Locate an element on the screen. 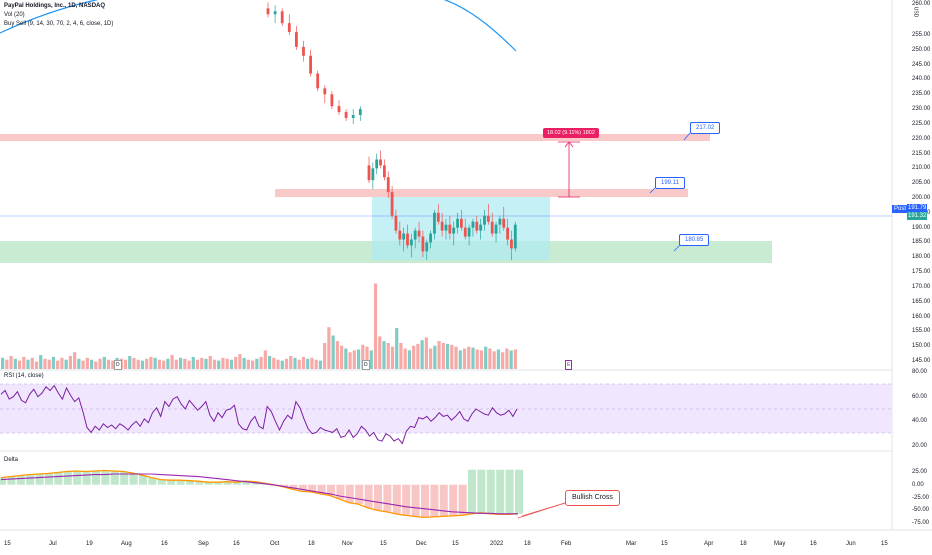 The width and height of the screenshot is (932, 555). resistance-callout: 217.02 is located at coordinates (705, 128).